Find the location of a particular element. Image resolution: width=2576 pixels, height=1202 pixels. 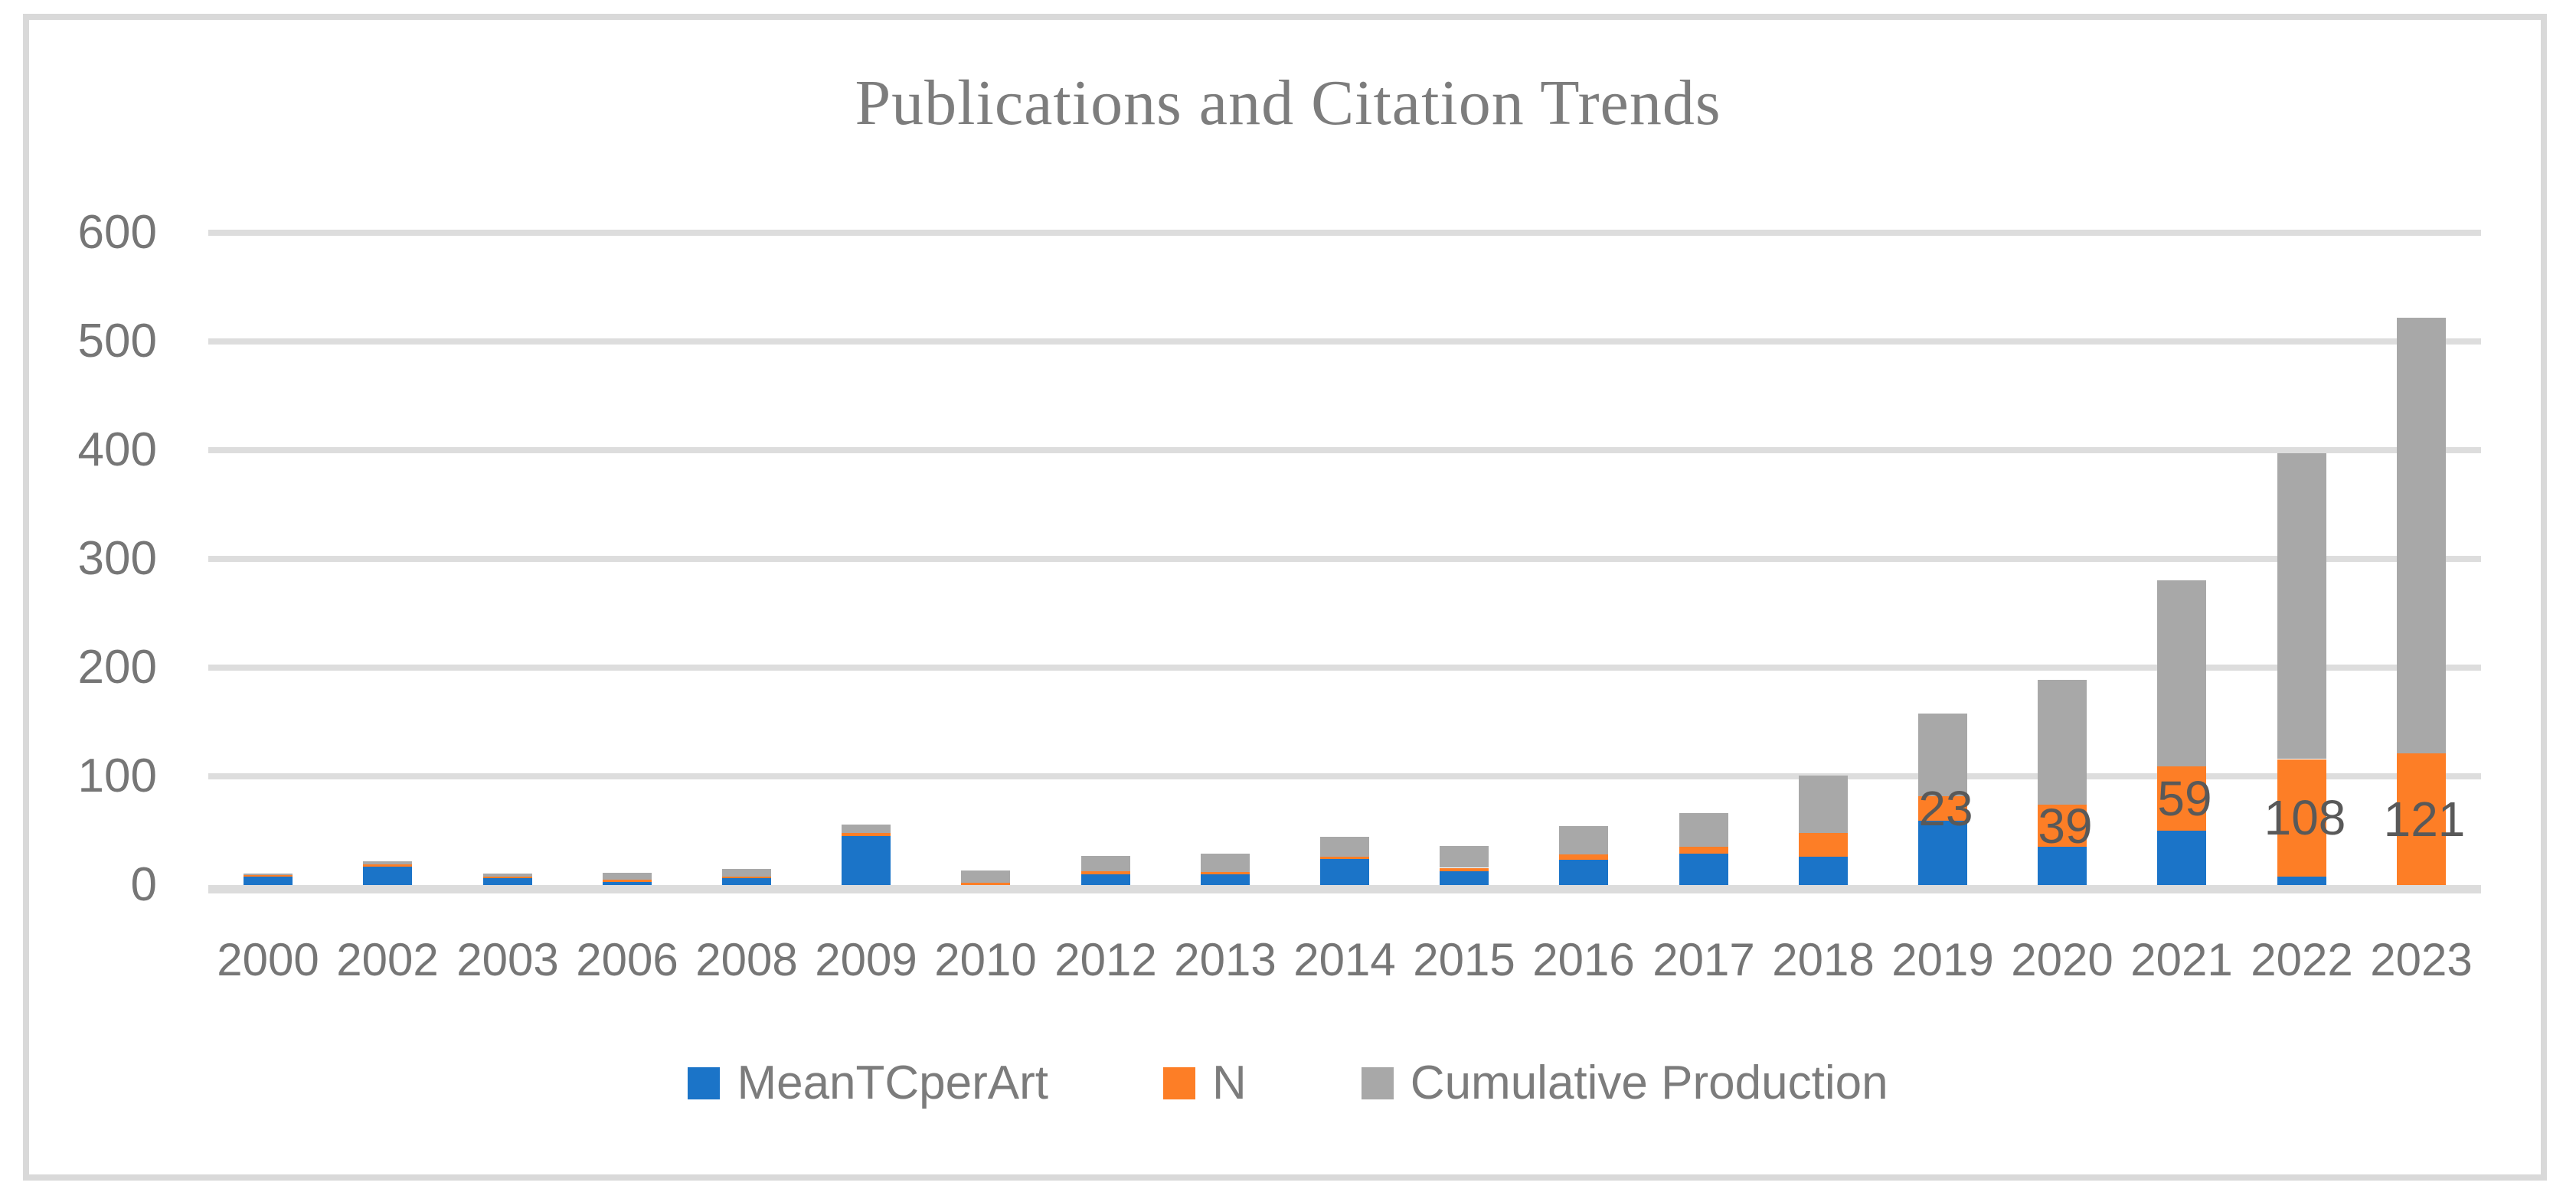

n-swatch-icon is located at coordinates (1179, 1083).